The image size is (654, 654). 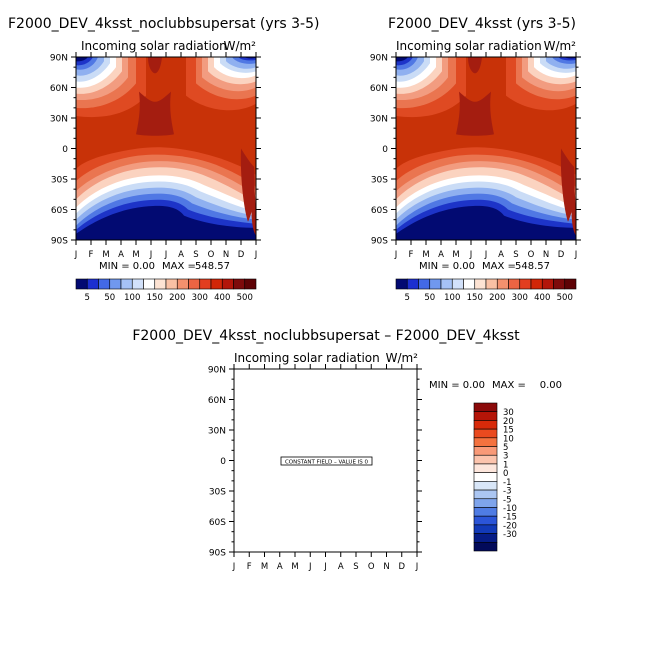 What do you see at coordinates (505, 465) in the screenshot?
I see `colorbar-label: 1` at bounding box center [505, 465].